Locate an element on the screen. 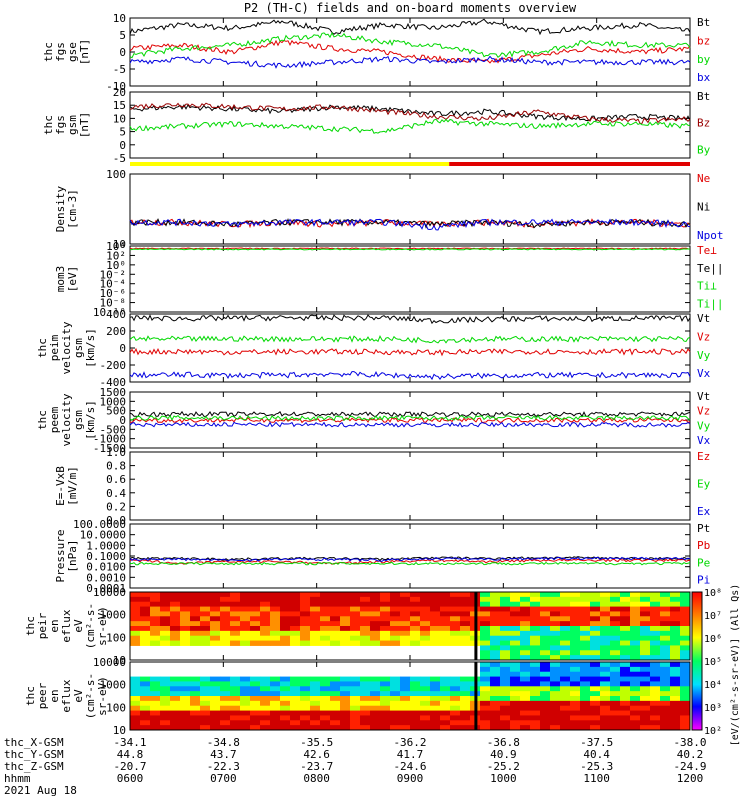  y-tick-label: 10⁻¹⁰ is located at coordinates (109, 312).